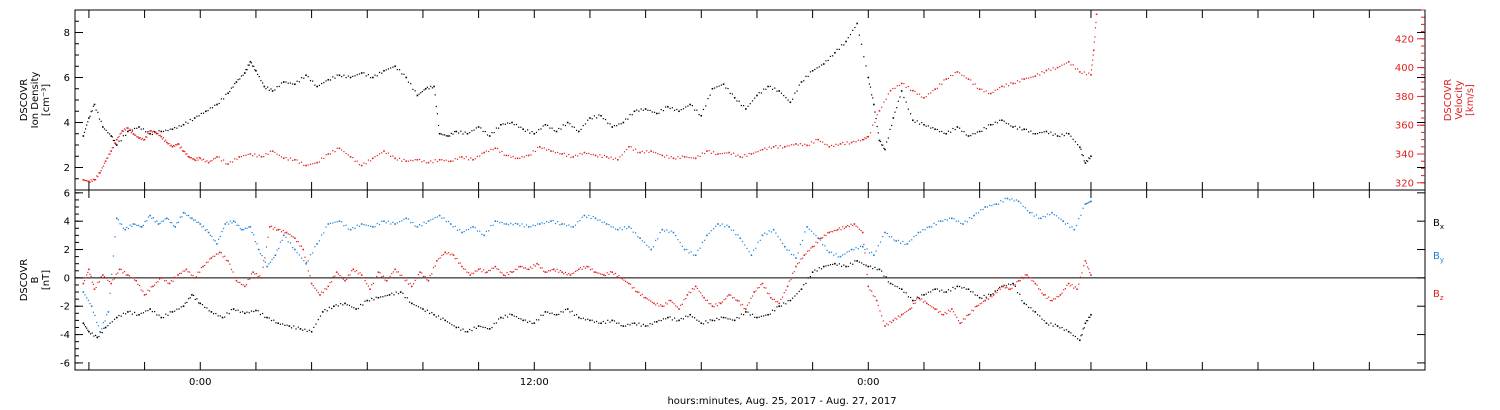  I want to click on axis-title-line: [nT], so click(46, 280).